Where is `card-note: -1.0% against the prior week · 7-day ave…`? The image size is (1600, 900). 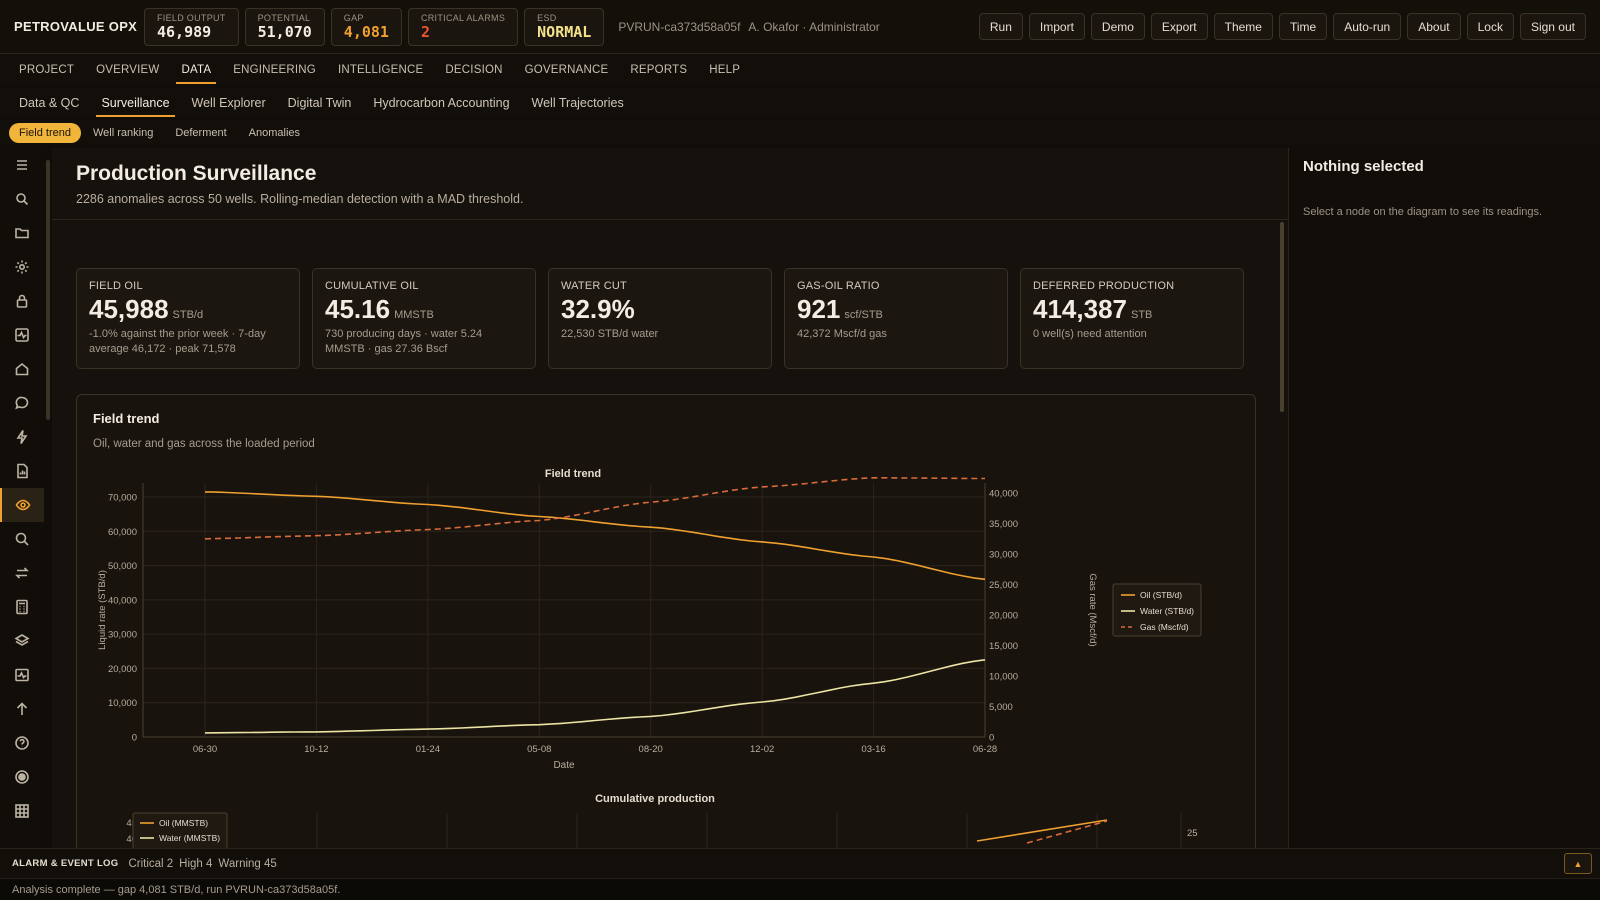
card-note: -1.0% against the prior week · 7-day ave… is located at coordinates (177, 341).